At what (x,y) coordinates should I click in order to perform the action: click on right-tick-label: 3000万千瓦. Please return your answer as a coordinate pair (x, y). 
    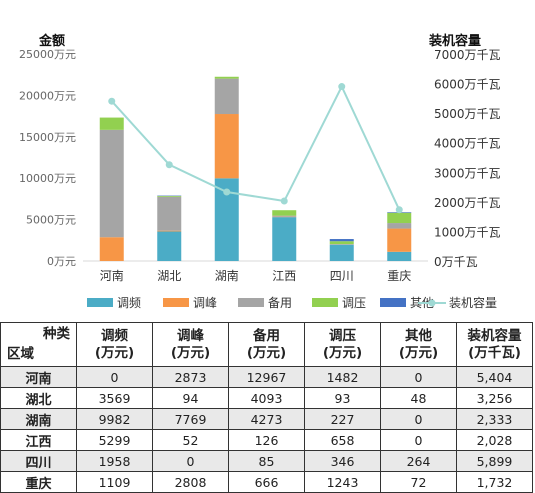
    Looking at the image, I should click on (467, 173).